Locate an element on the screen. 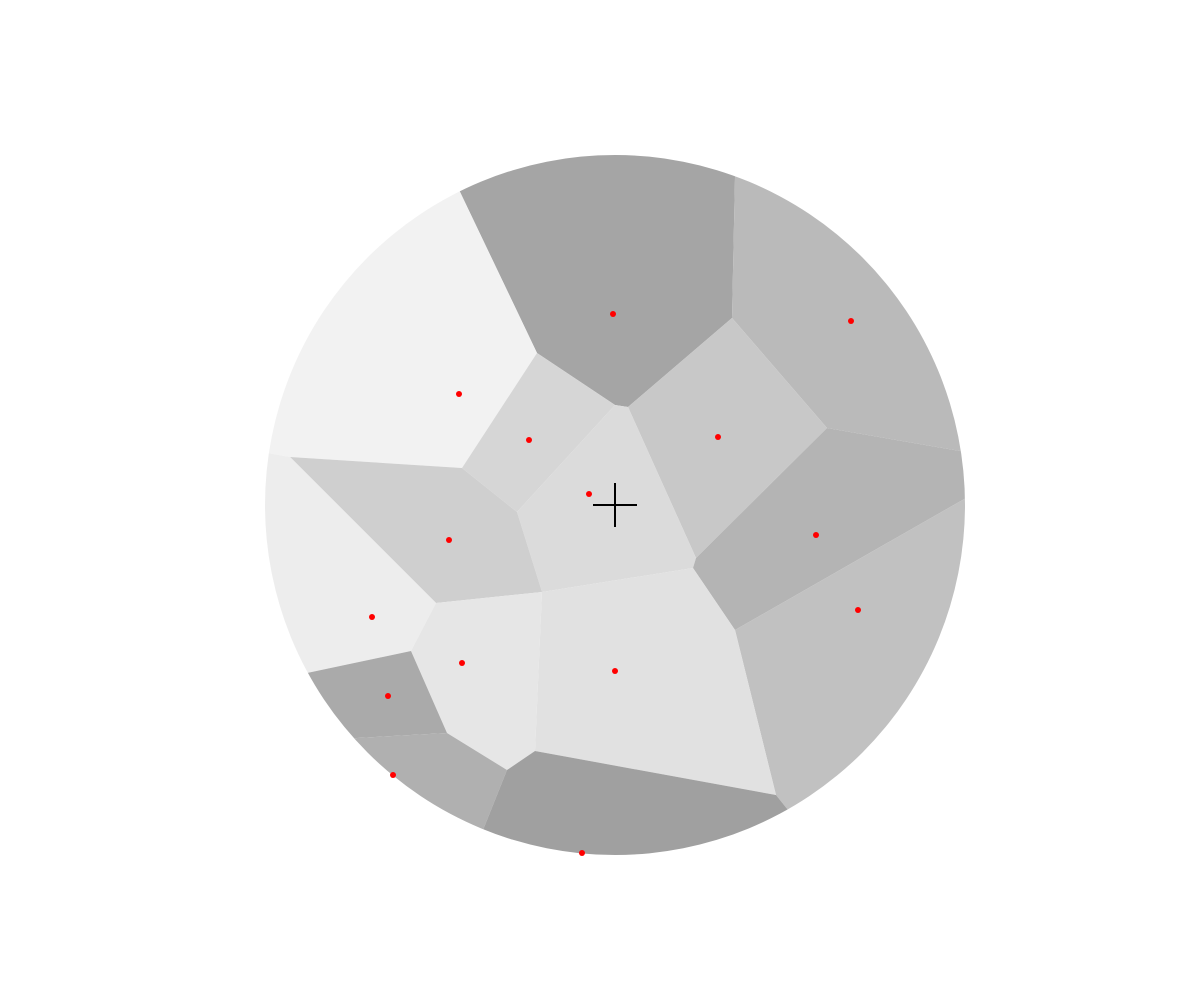 The height and width of the screenshot is (1000, 1200). crosshair-icon is located at coordinates (615, 505).